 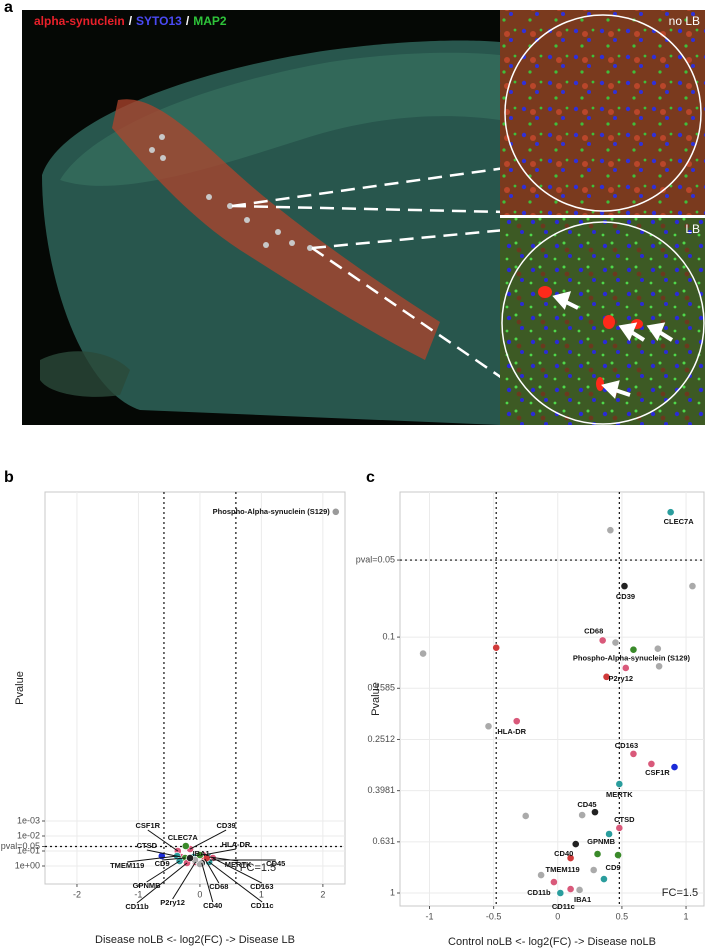 What do you see at coordinates (624, 819) in the screenshot?
I see `point-label: CTSD` at bounding box center [624, 819].